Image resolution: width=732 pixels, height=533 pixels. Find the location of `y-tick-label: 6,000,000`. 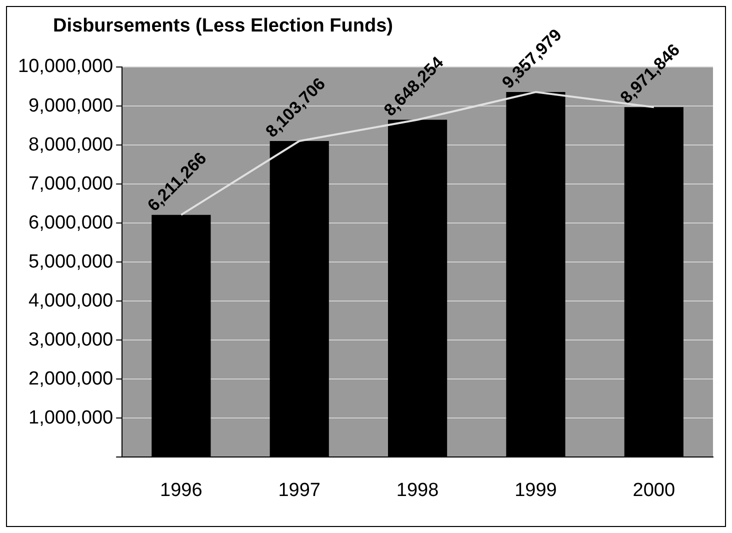

y-tick-label: 6,000,000 is located at coordinates (71, 223).